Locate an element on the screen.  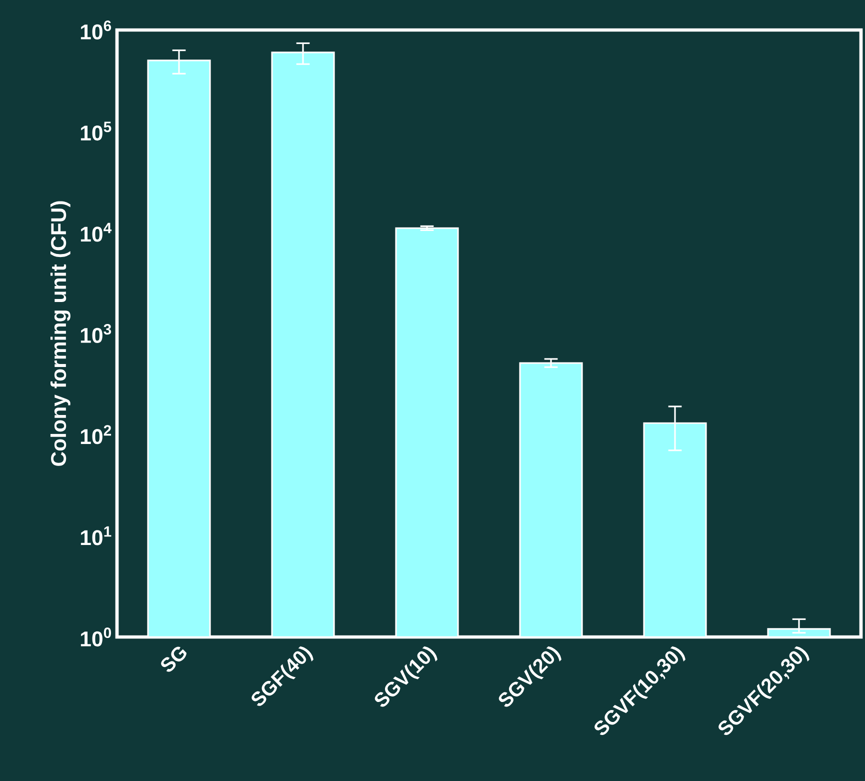
y-axis-title: Colony forming unit (CFU) is located at coordinates (60, 333).